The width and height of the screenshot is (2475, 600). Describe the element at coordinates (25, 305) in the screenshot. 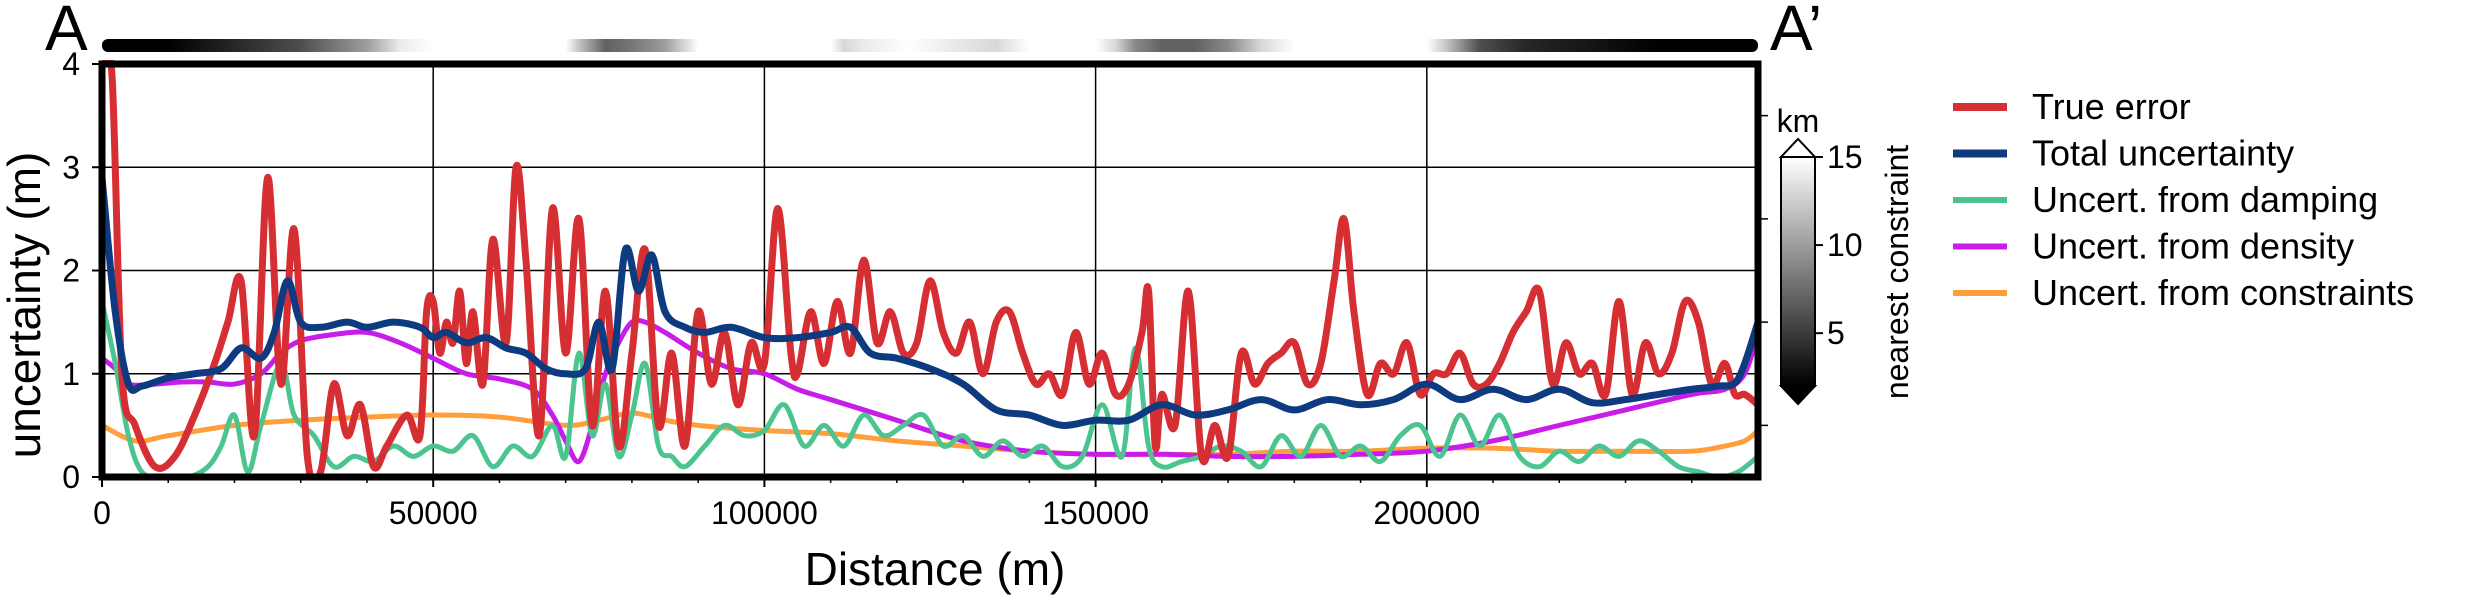

I see `y-axis-label: uncertainty (m)` at that location.